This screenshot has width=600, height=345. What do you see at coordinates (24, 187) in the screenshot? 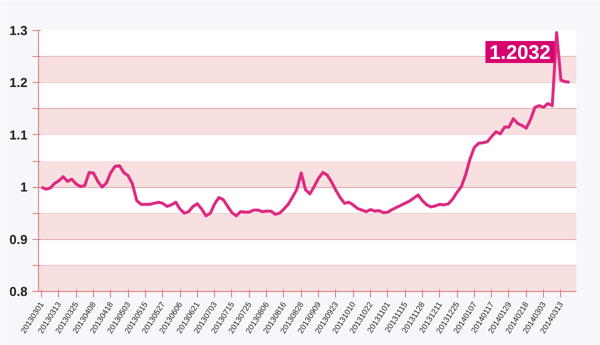
I see `y-tick-label: 1` at bounding box center [24, 187].